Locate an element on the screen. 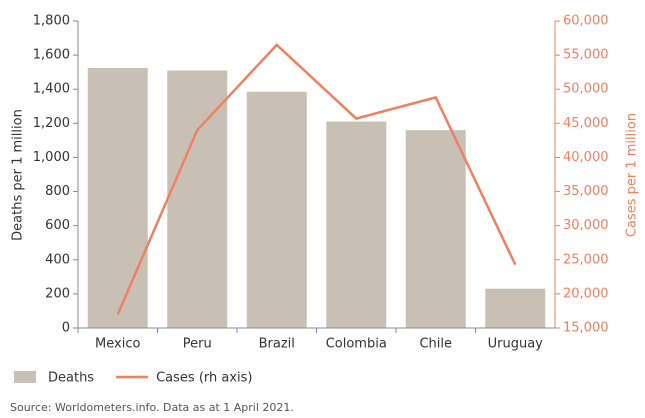  x-tick-label: Mexico is located at coordinates (117, 344).